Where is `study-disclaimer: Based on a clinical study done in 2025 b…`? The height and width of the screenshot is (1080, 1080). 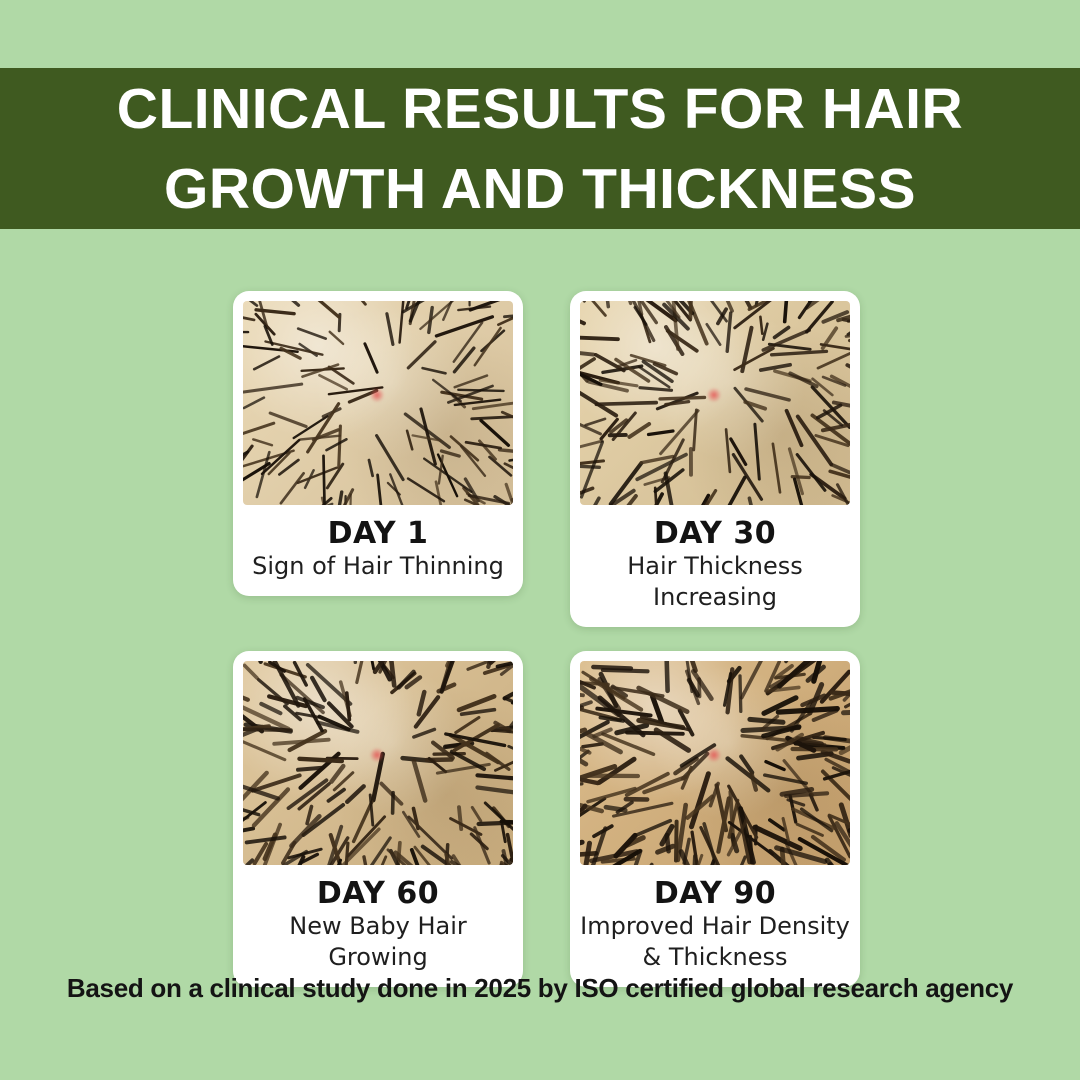 study-disclaimer: Based on a clinical study done in 2025 b… is located at coordinates (540, 988).